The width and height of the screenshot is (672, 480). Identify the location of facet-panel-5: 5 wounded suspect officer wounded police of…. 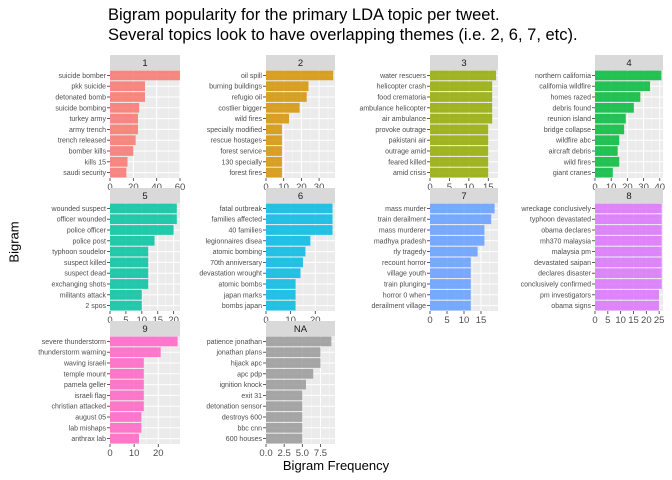
(115, 257).